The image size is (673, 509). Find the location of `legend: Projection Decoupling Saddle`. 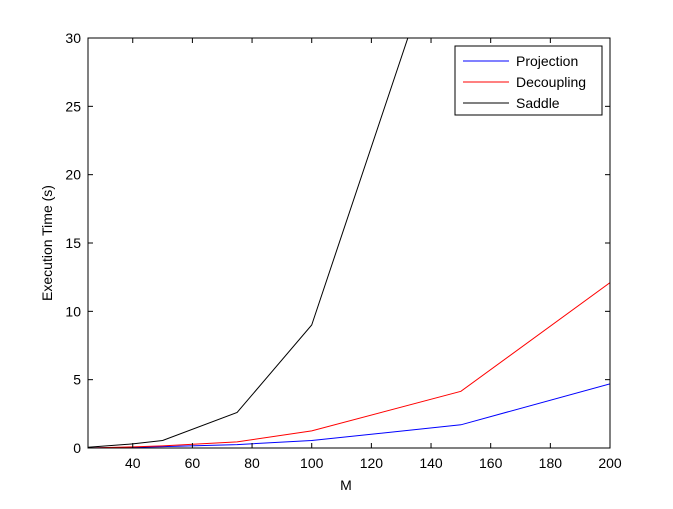

legend: Projection Decoupling Saddle is located at coordinates (528, 80).